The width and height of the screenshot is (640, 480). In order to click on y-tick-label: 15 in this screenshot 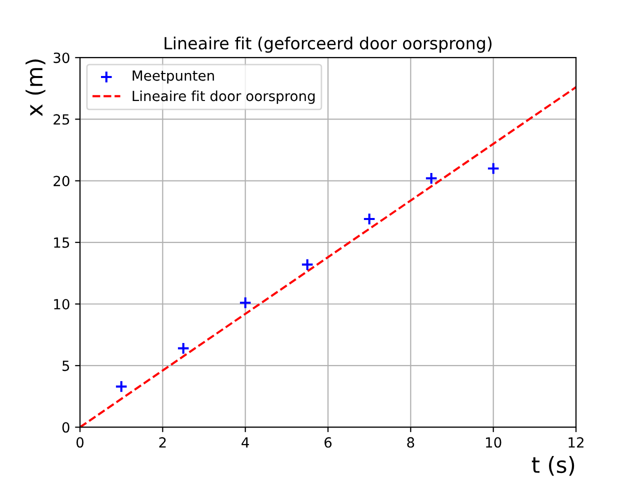, I will do `click(62, 243)`.